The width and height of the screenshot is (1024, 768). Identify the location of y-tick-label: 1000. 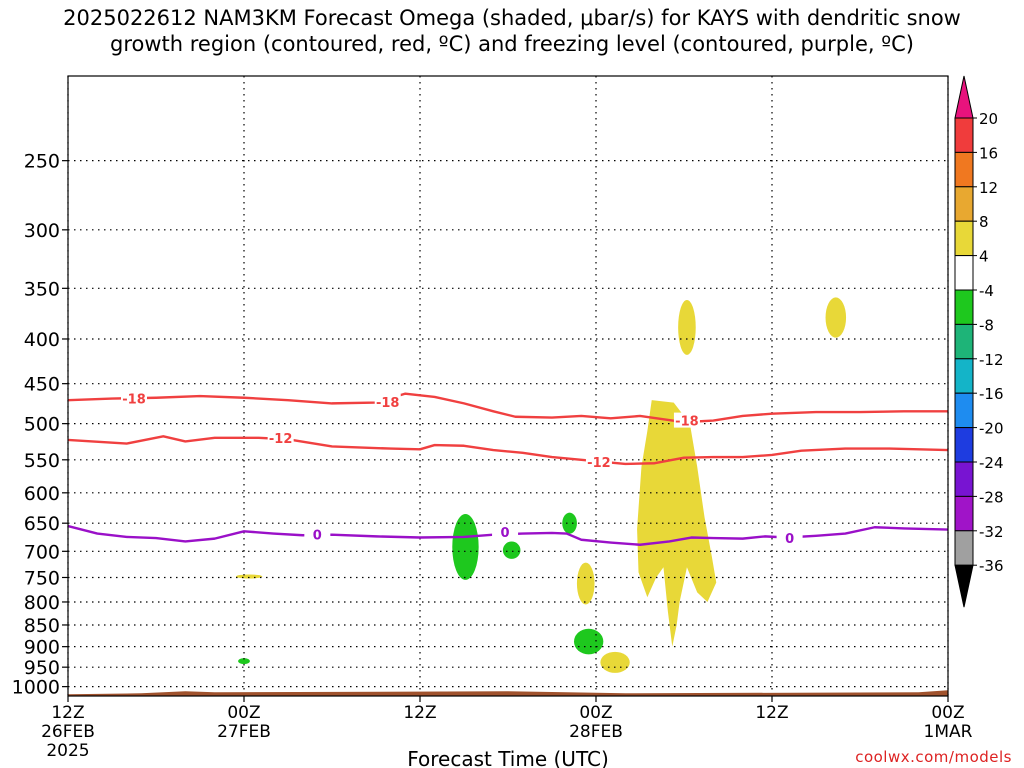
(36, 688).